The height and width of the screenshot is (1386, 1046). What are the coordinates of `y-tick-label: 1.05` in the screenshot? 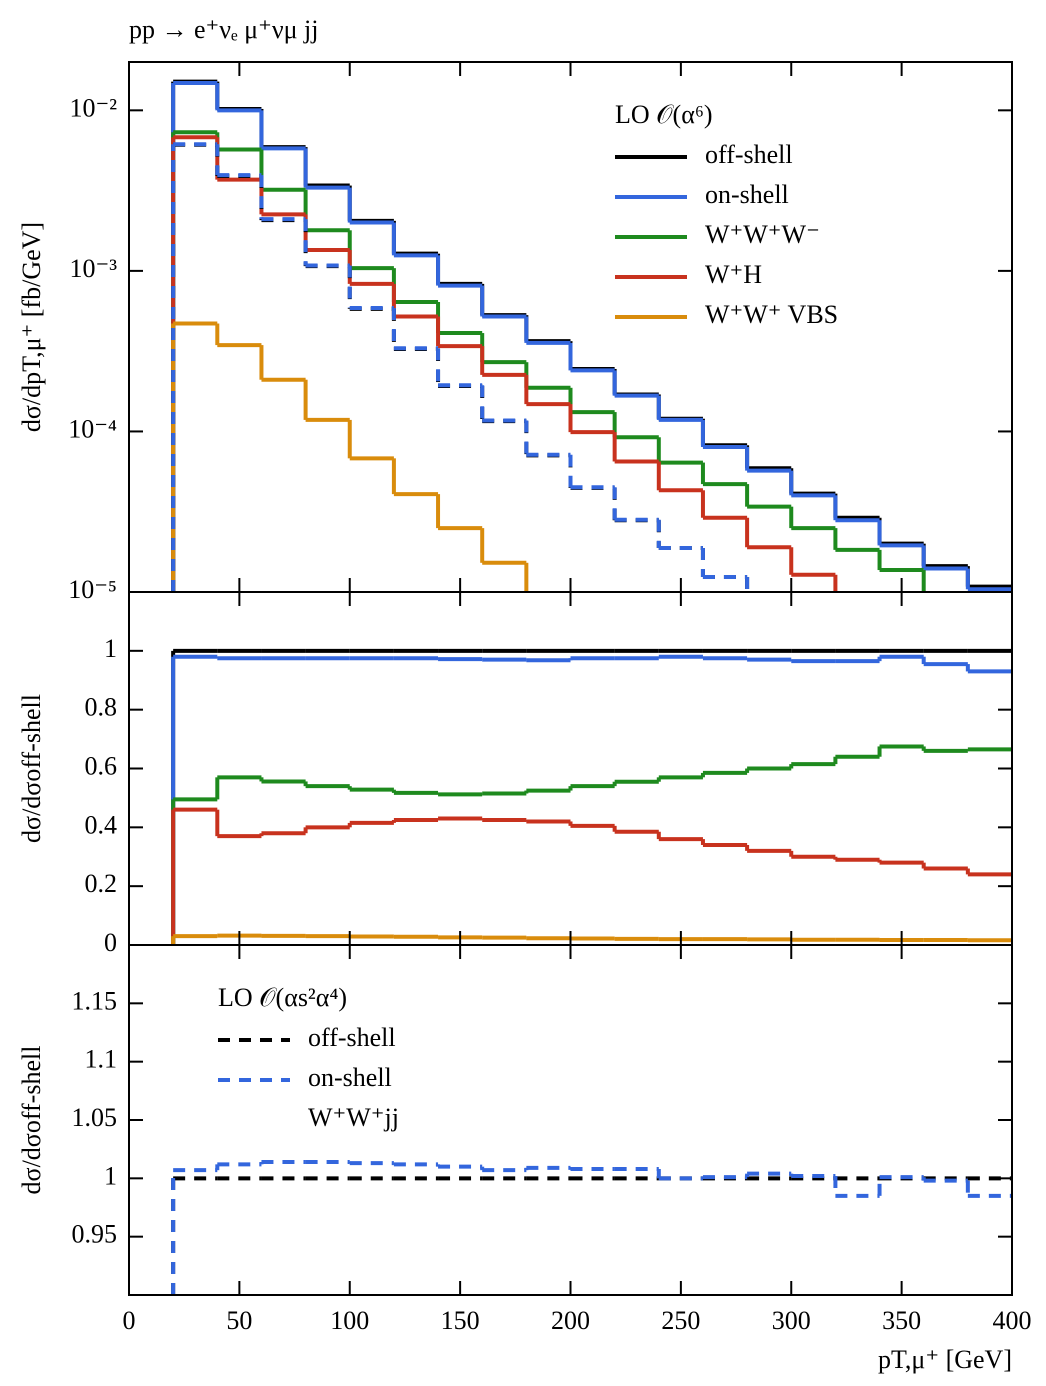 It's located at (95, 1117).